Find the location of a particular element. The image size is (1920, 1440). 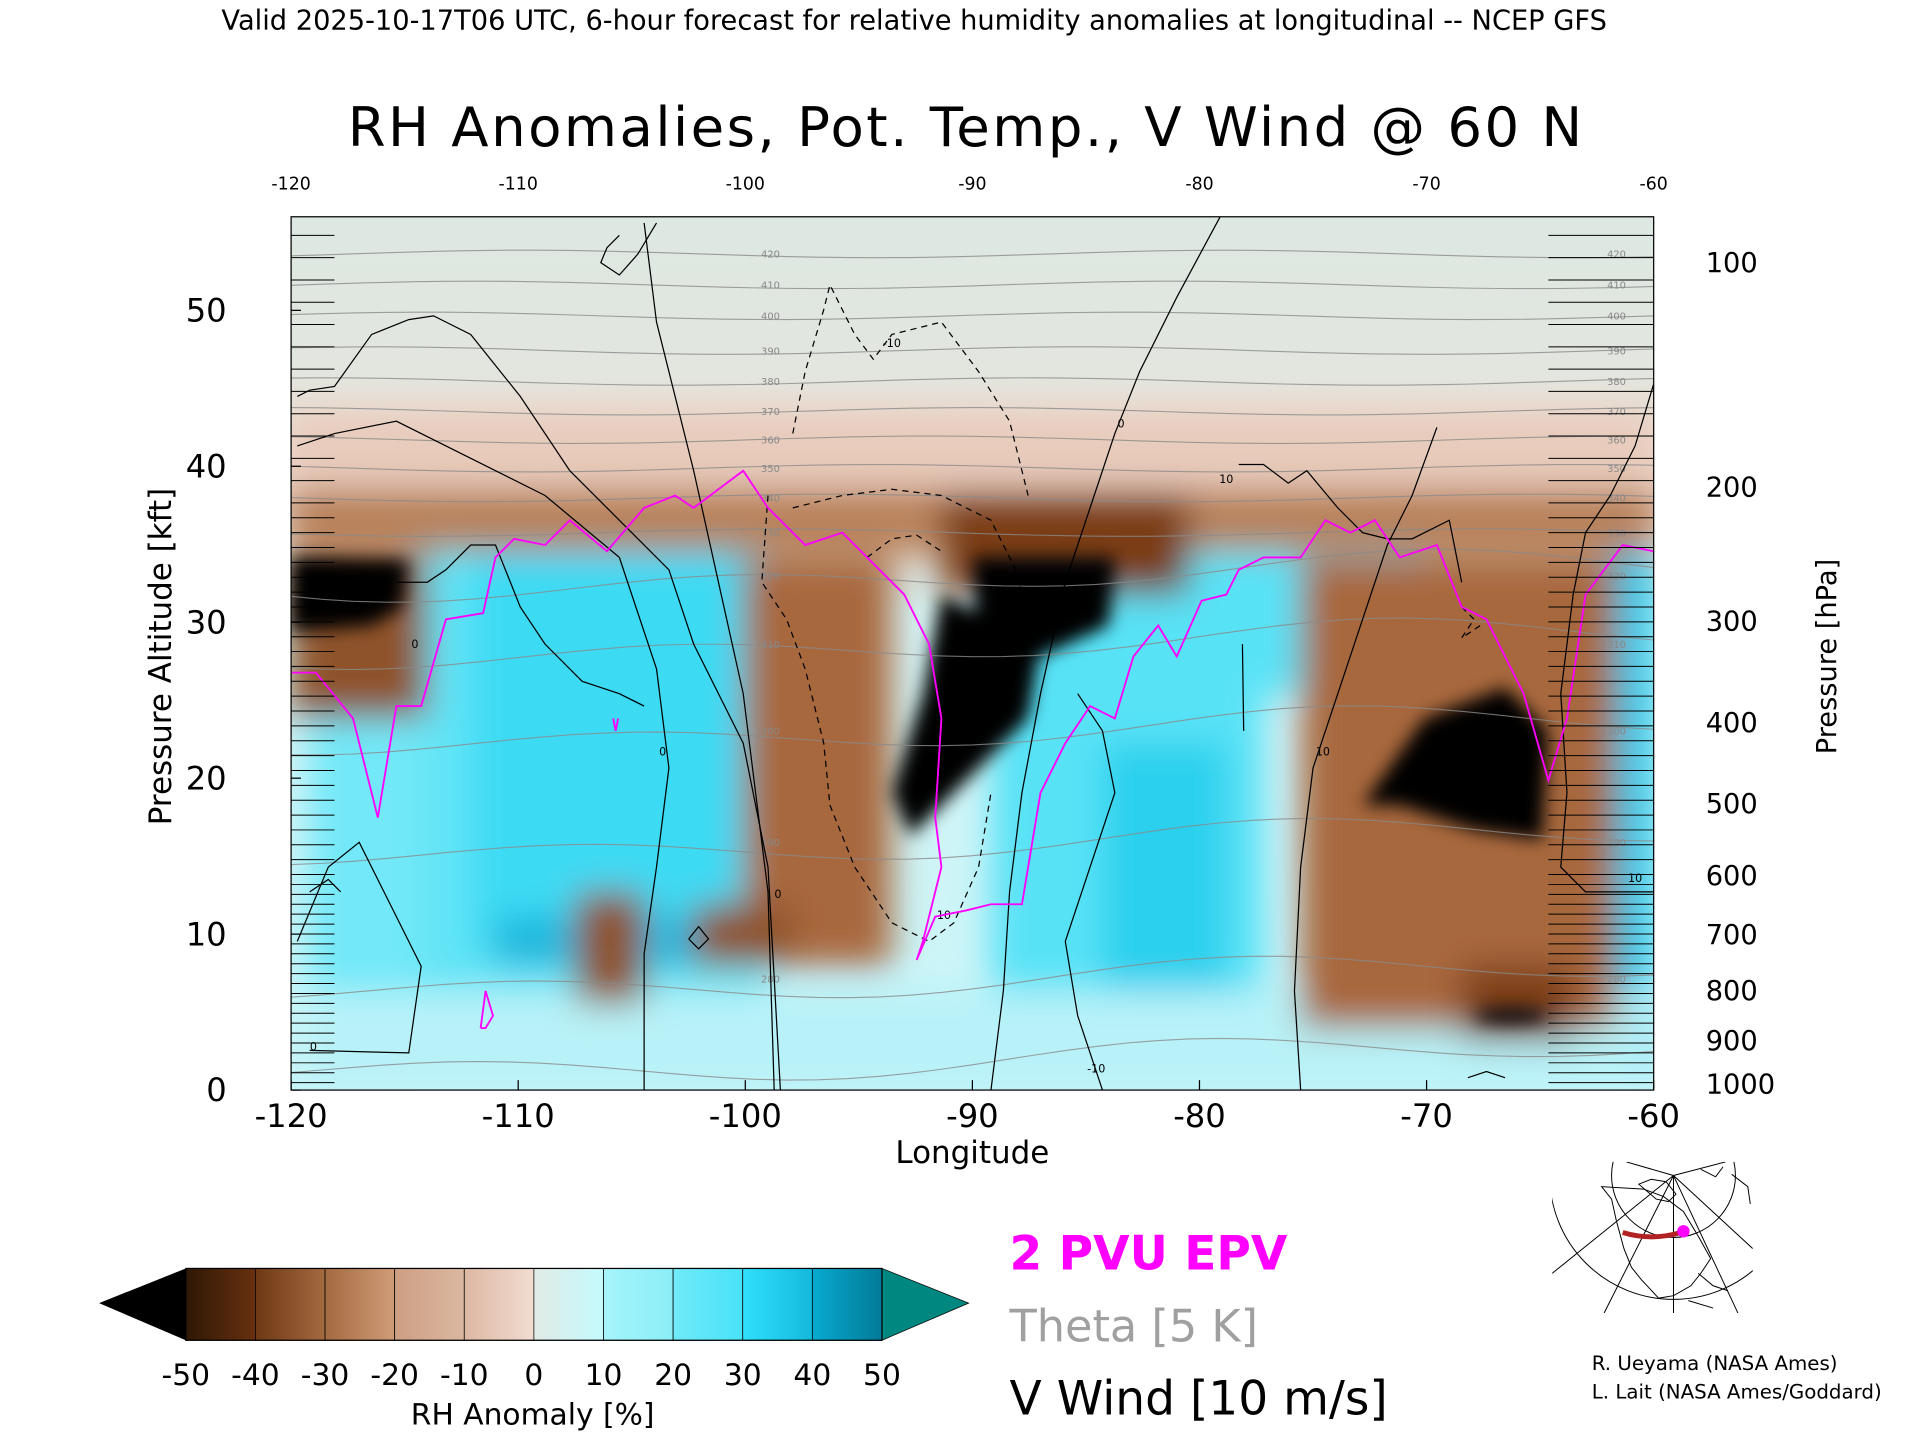

x-tick-label: -60 is located at coordinates (1653, 1116).